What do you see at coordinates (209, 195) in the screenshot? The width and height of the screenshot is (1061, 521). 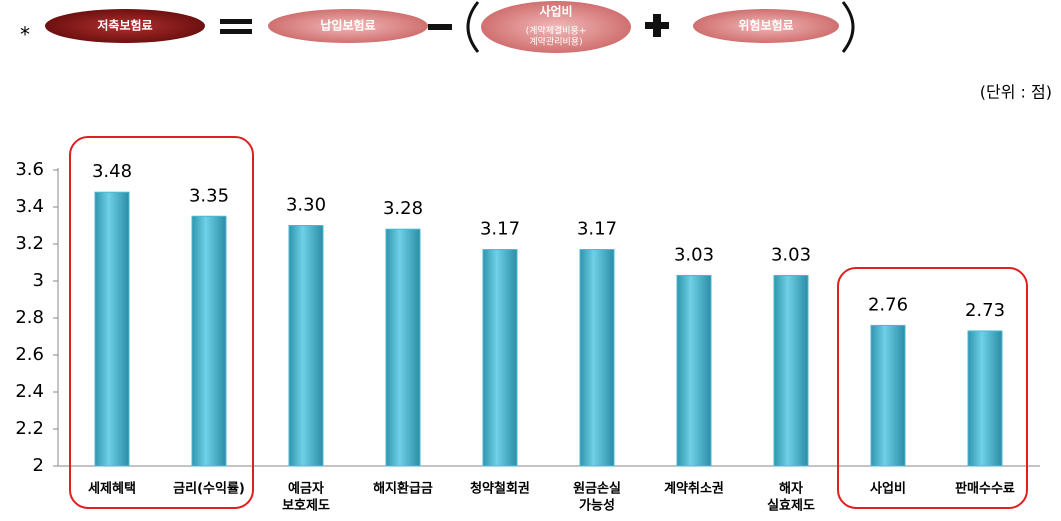 I see `value-label: 3.35` at bounding box center [209, 195].